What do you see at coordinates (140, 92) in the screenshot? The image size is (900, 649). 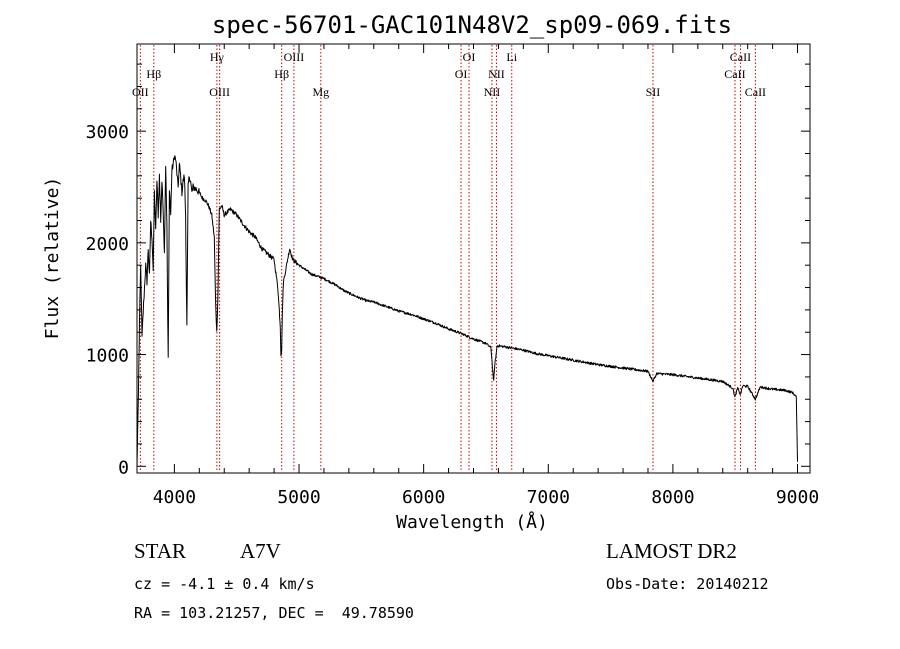 I see `spectral-line-label: OII` at bounding box center [140, 92].